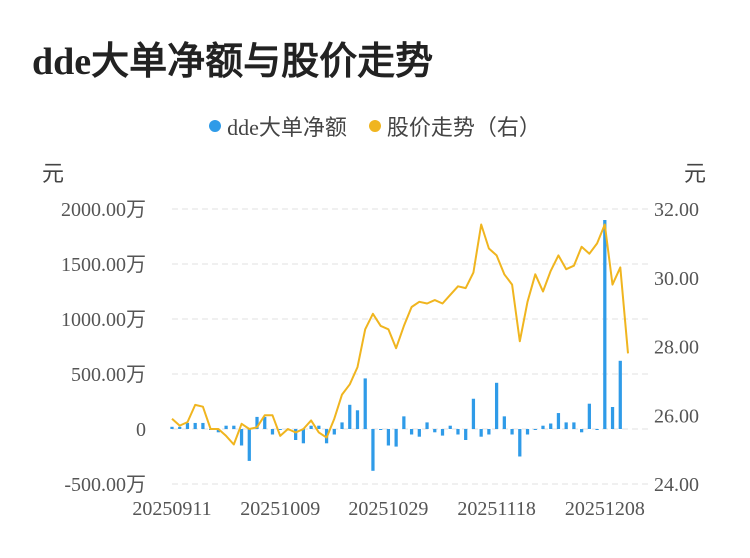  What do you see at coordinates (108, 375) in the screenshot?
I see `left-tick-label: 500.00万` at bounding box center [108, 375].